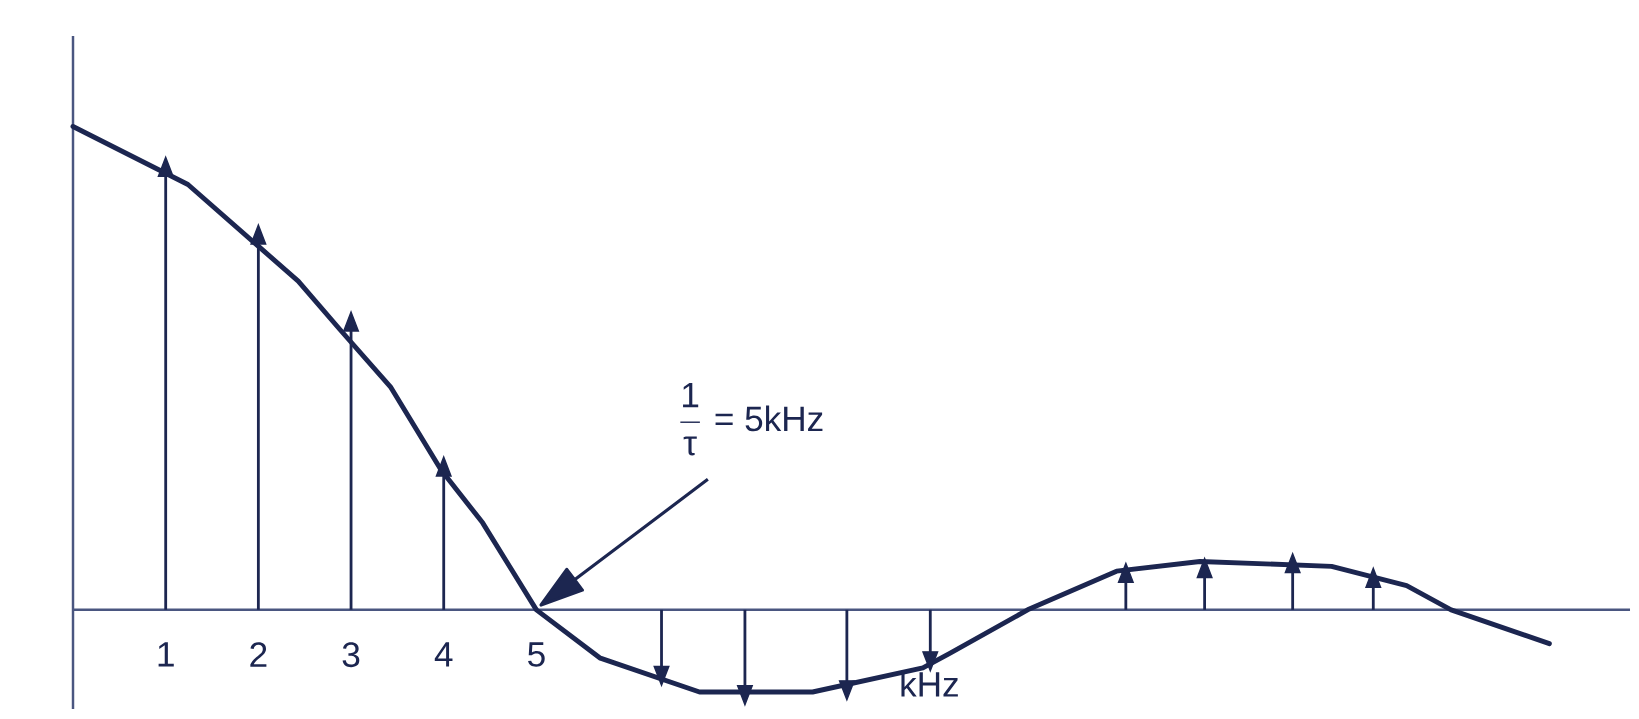  I want to click on x-tick-label: 1, so click(166, 654).